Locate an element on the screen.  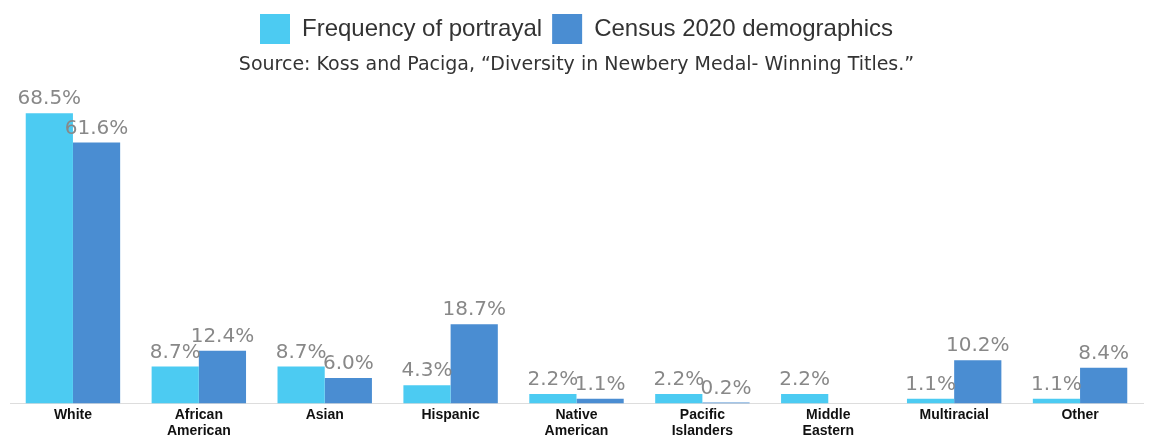
data-label: 10.2% is located at coordinates (978, 344).